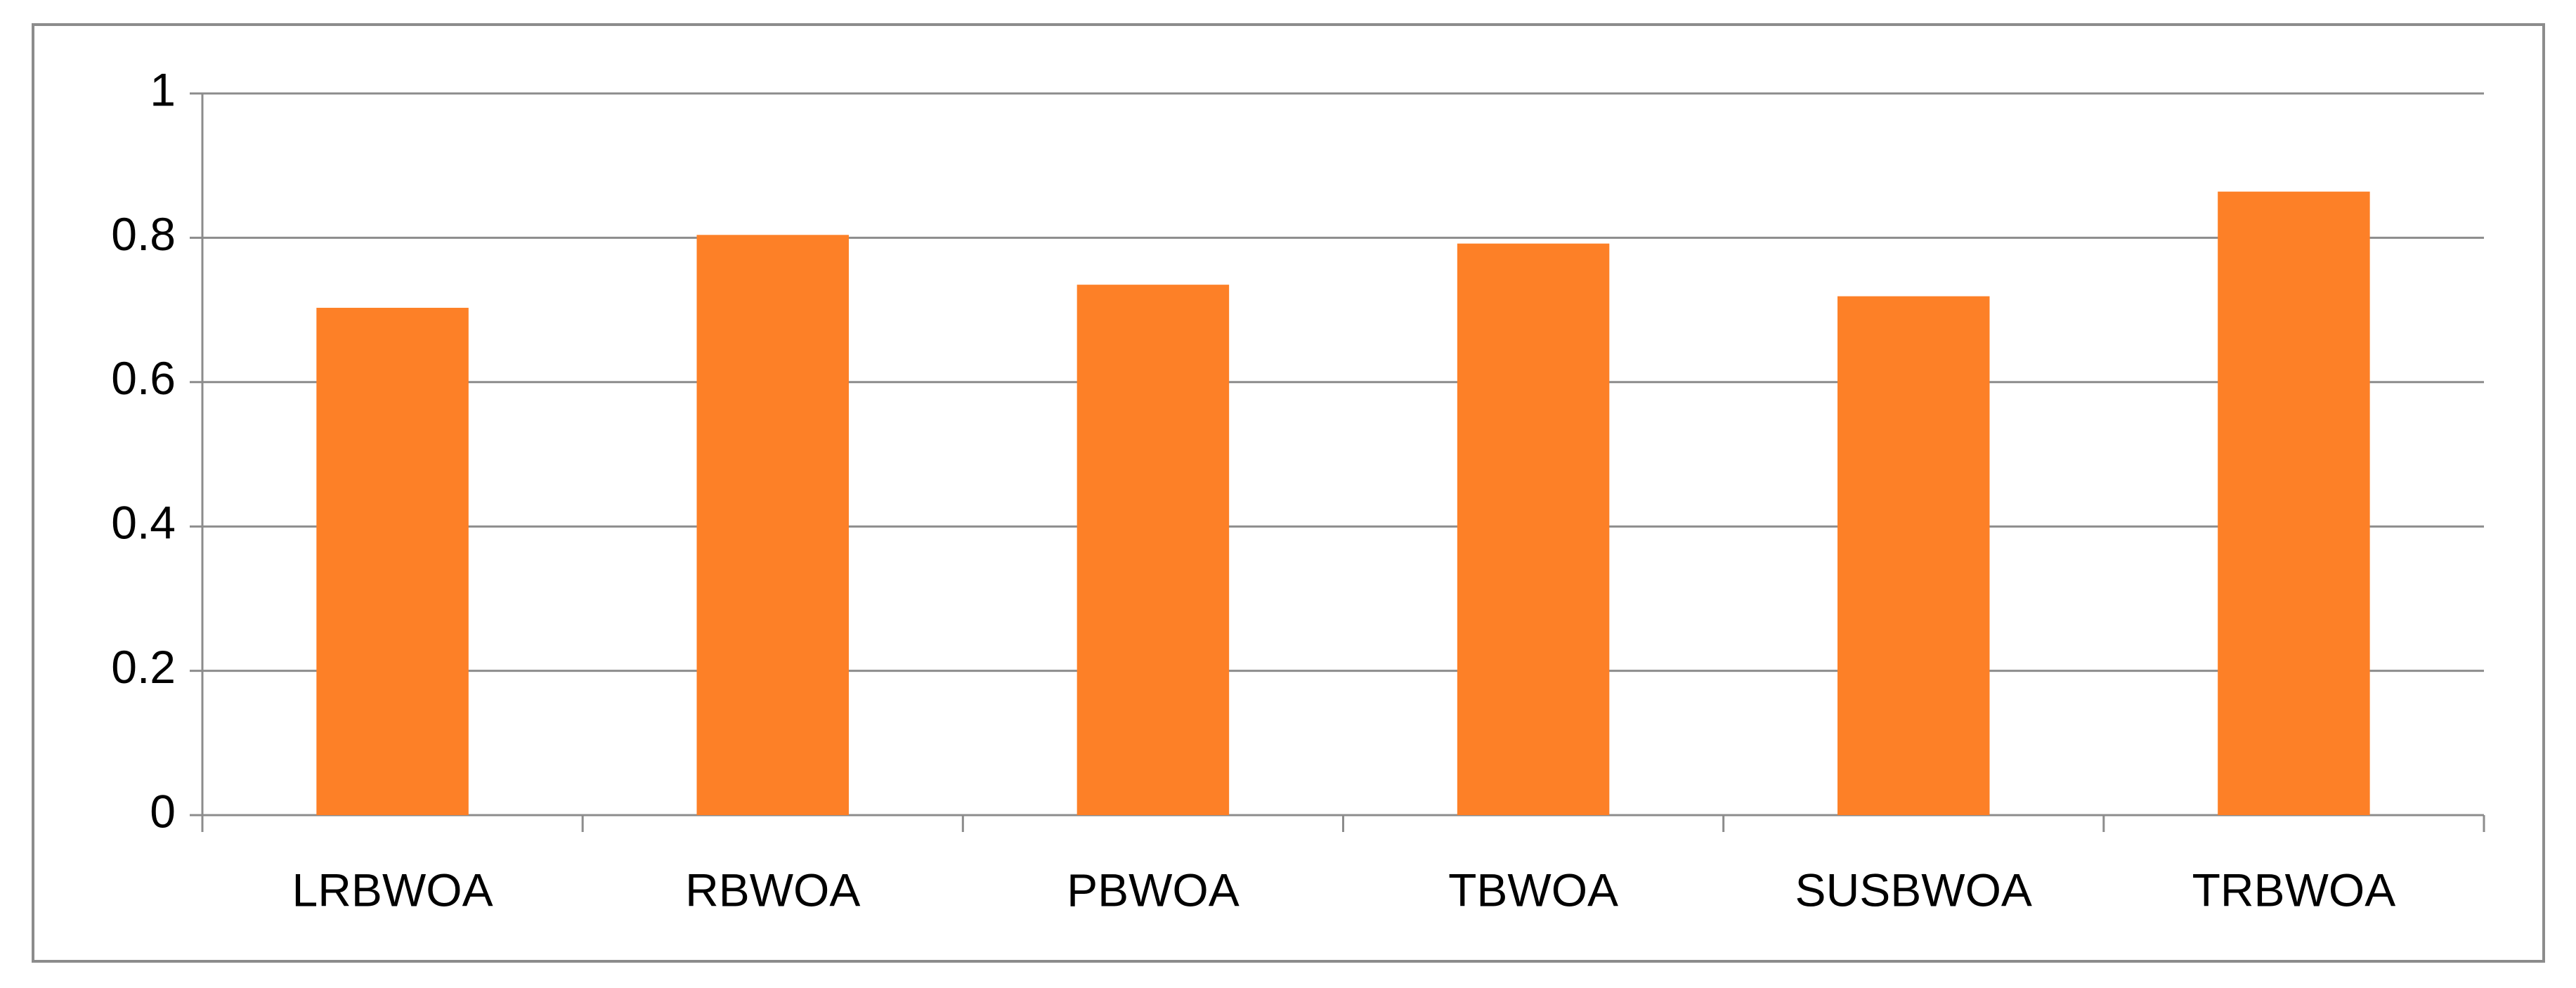  What do you see at coordinates (1153, 890) in the screenshot?
I see `x-tick-label: PBWOA` at bounding box center [1153, 890].